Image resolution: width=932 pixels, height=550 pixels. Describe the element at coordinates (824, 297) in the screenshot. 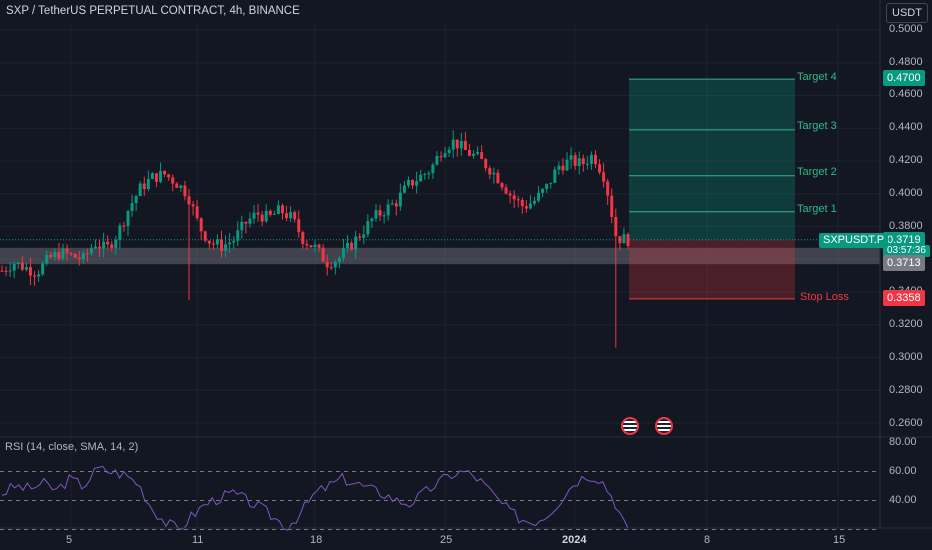

I see `stop-loss-label: Stop Loss` at that location.